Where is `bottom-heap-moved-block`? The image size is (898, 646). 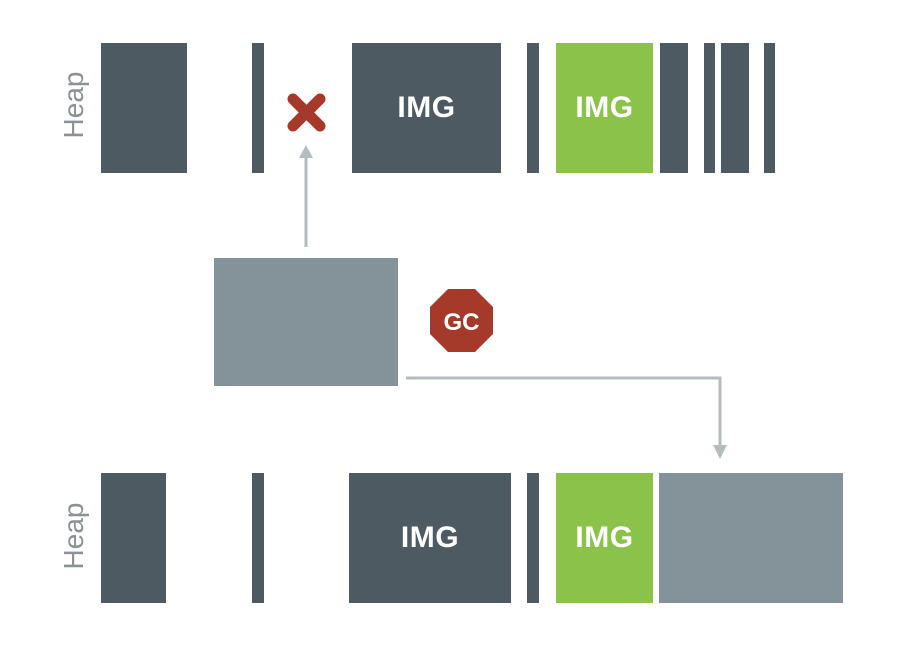 bottom-heap-moved-block is located at coordinates (751, 538).